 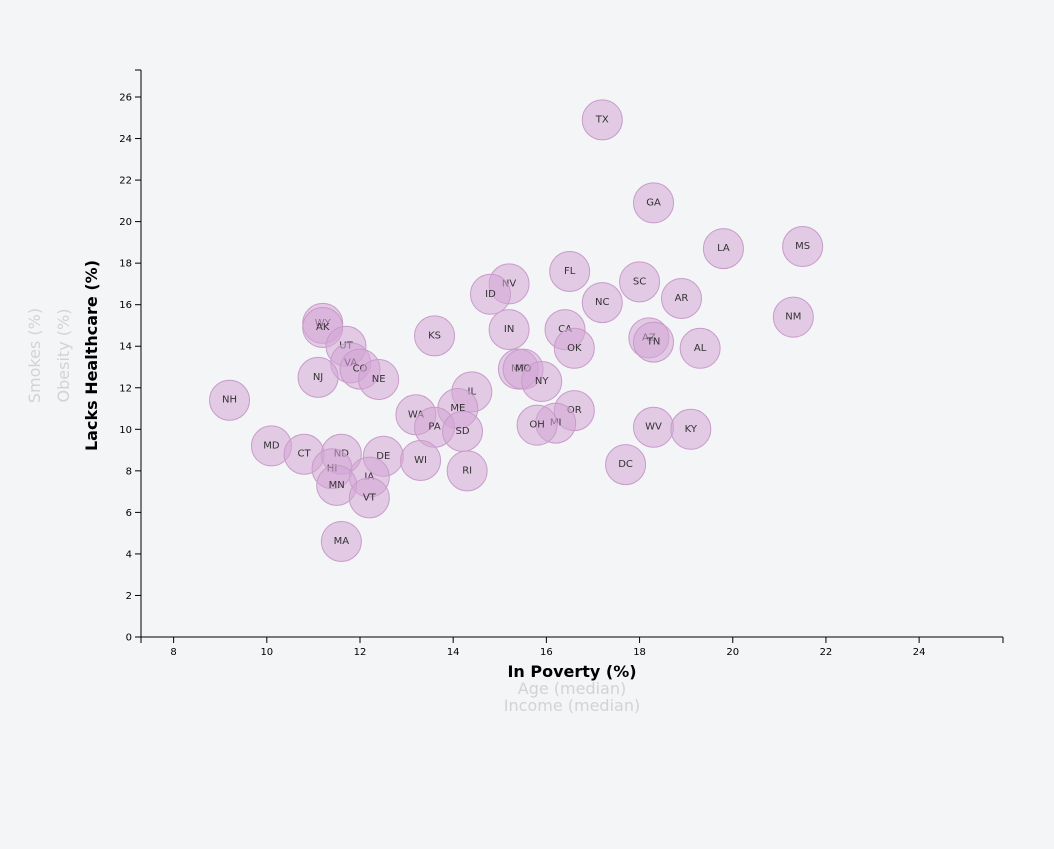 What do you see at coordinates (453, 652) in the screenshot?
I see `x-tick-label: 14` at bounding box center [453, 652].